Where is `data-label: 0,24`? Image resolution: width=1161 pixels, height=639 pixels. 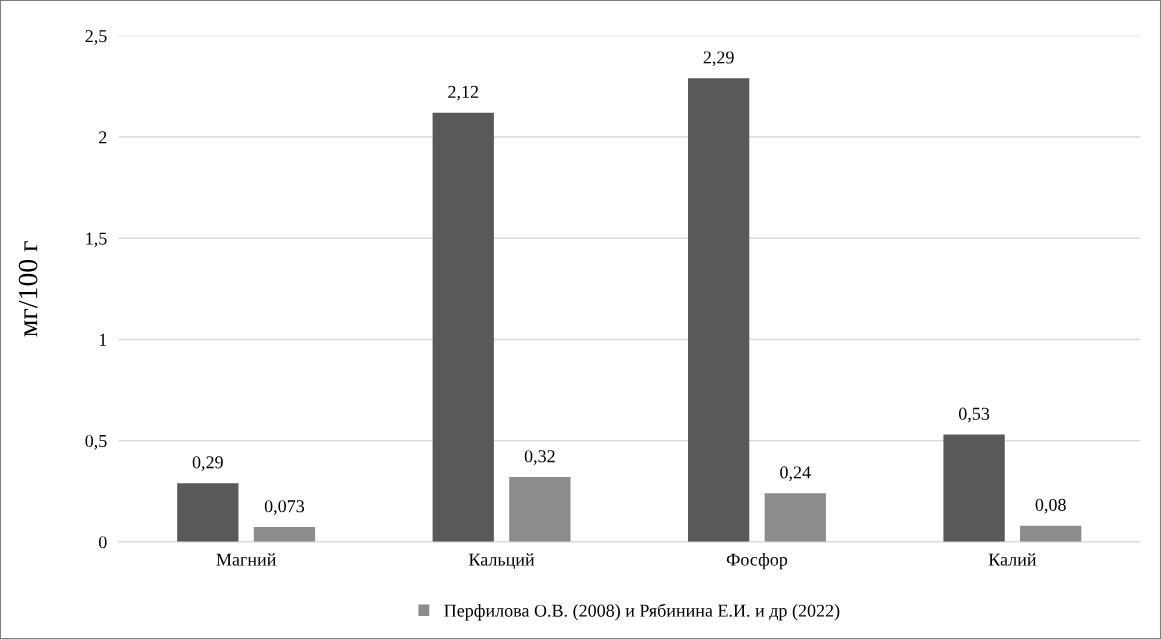
data-label: 0,24 is located at coordinates (795, 474).